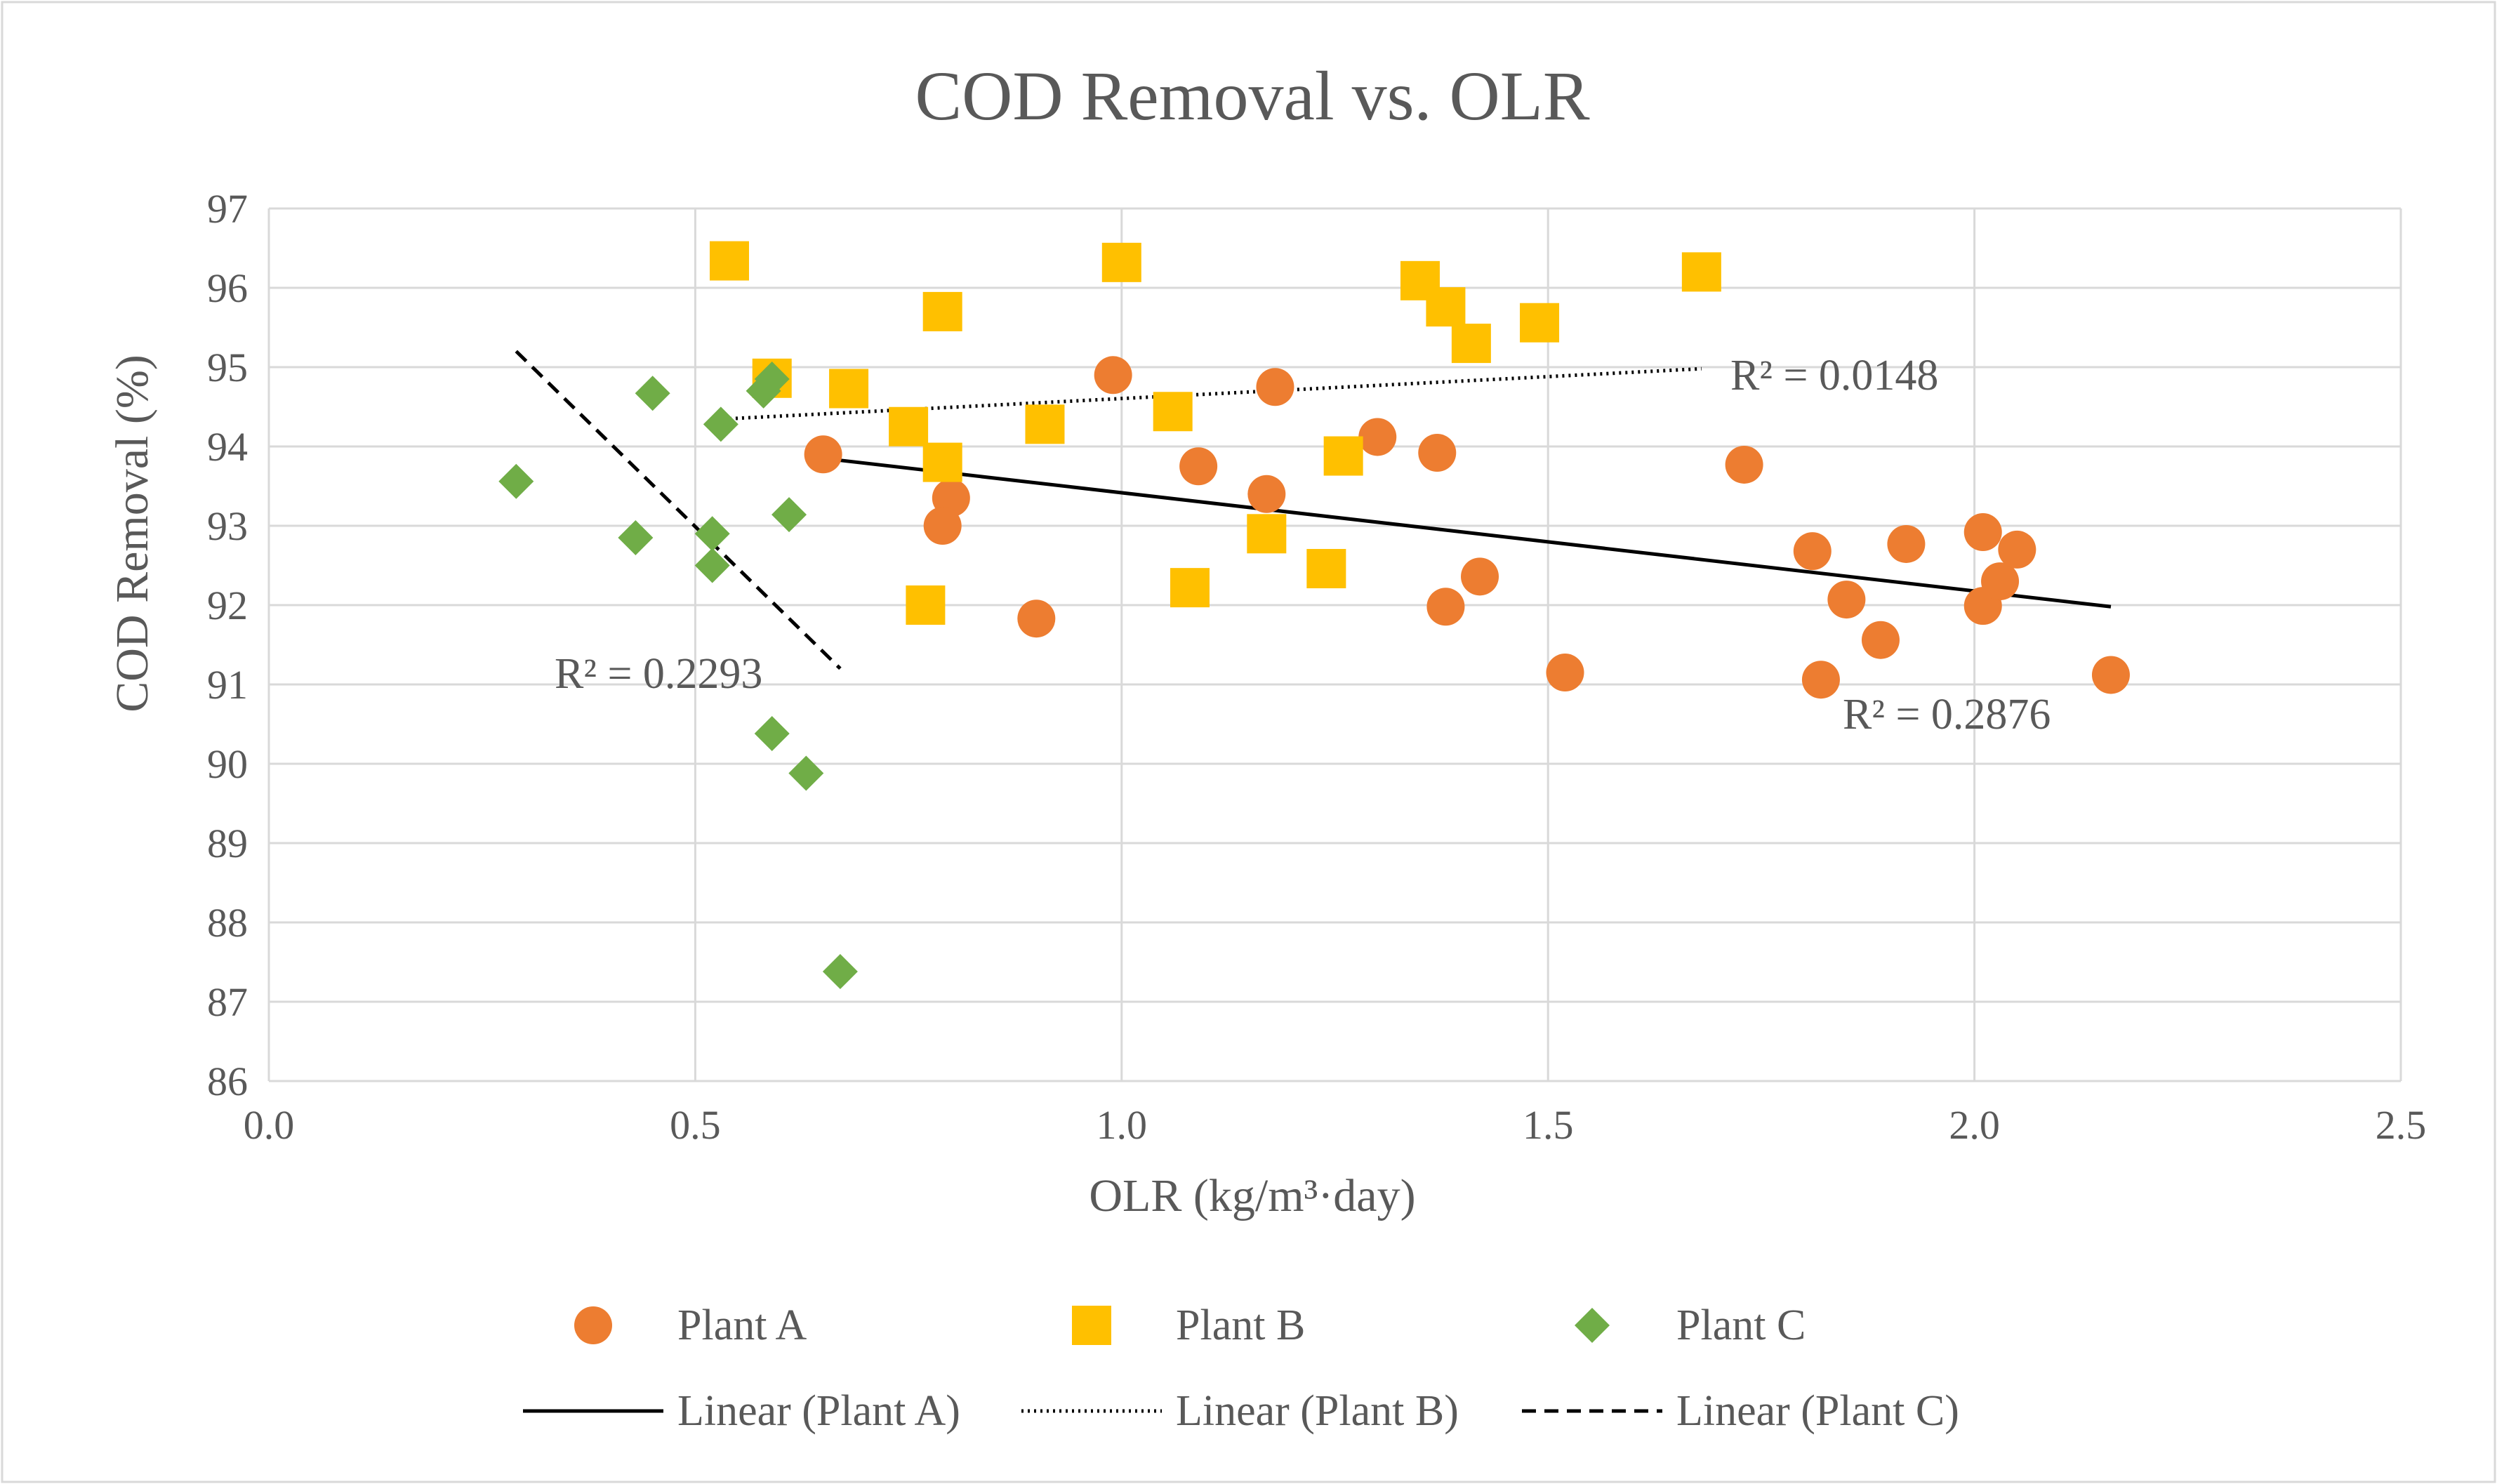 Image resolution: width=2497 pixels, height=1484 pixels. Describe the element at coordinates (1834, 375) in the screenshot. I see `r-squared-plant-b: R² = 0.0148` at that location.